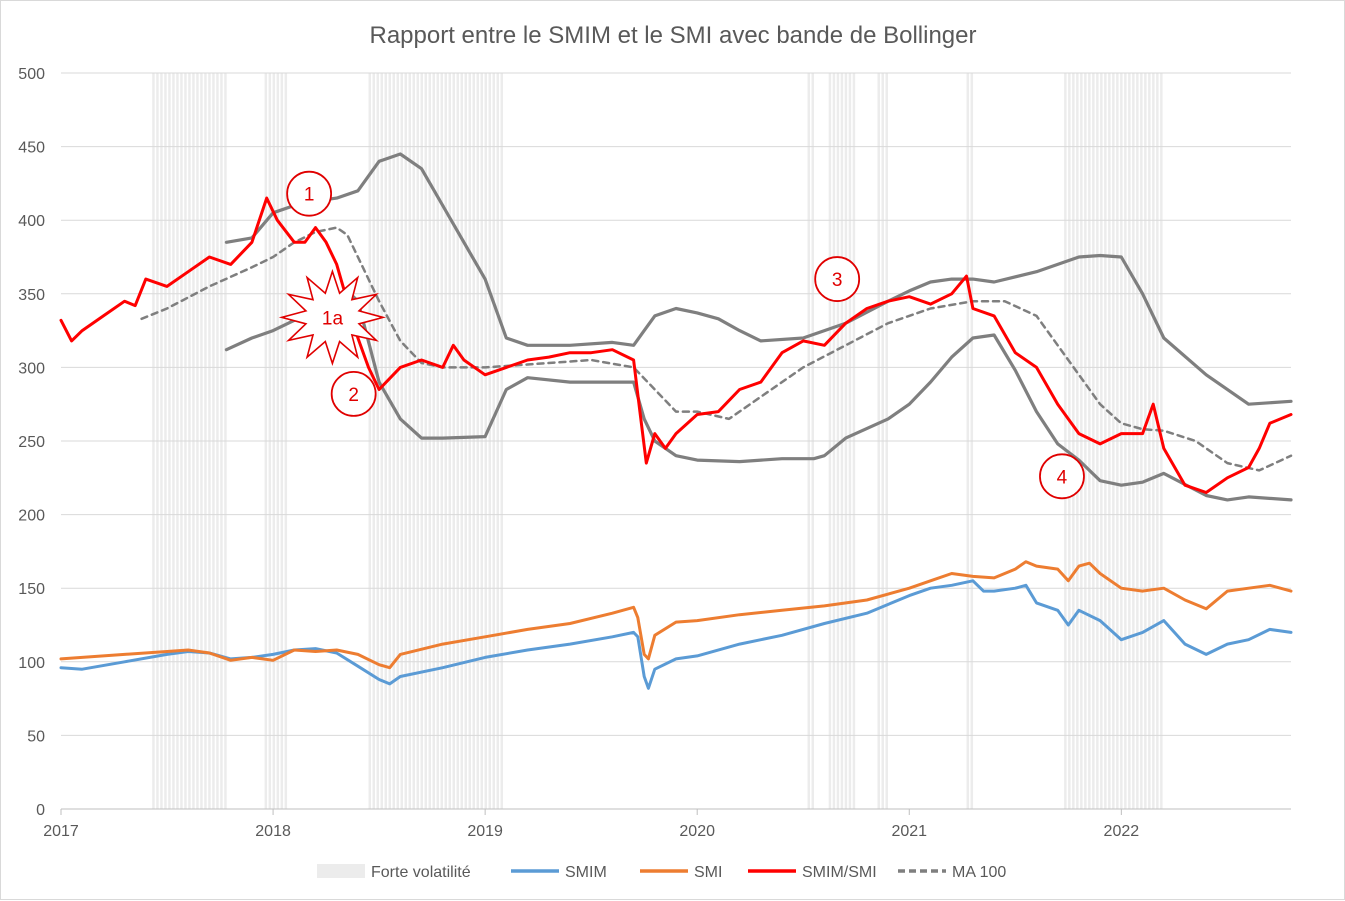 The height and width of the screenshot is (901, 1345). I want to click on legend-item-ratio: SMIM/SMI, so click(812, 872).